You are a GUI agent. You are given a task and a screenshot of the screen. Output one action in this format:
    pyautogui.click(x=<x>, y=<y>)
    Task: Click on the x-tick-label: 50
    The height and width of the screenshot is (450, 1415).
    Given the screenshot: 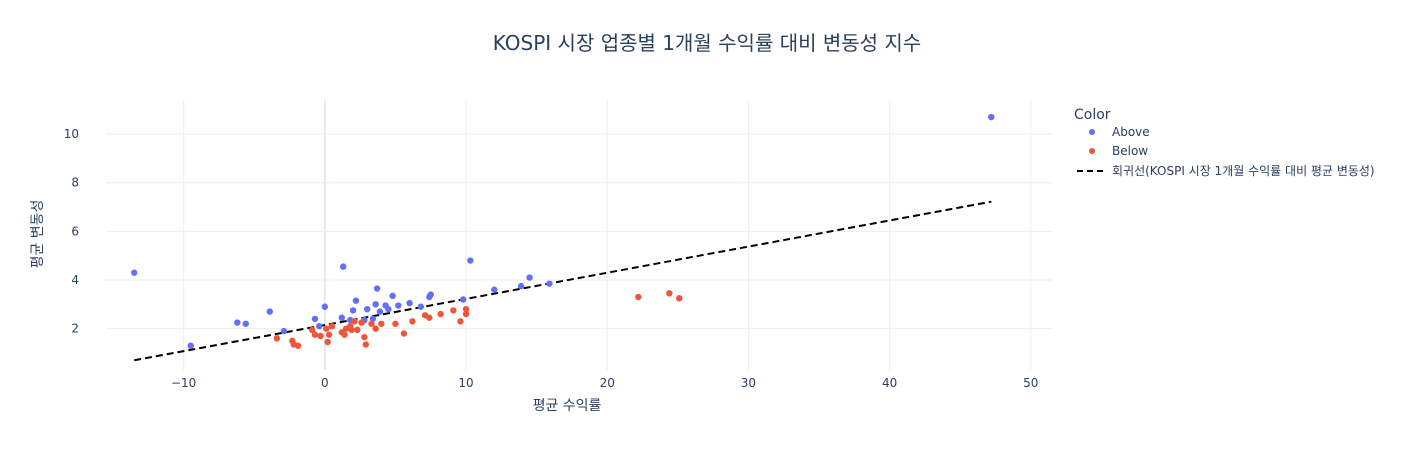 What is the action you would take?
    pyautogui.click(x=1030, y=383)
    